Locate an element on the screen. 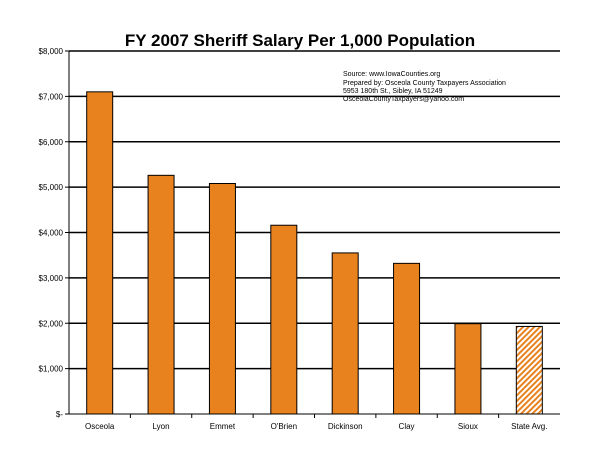  y-tick-label: $4,000 is located at coordinates (51, 233).